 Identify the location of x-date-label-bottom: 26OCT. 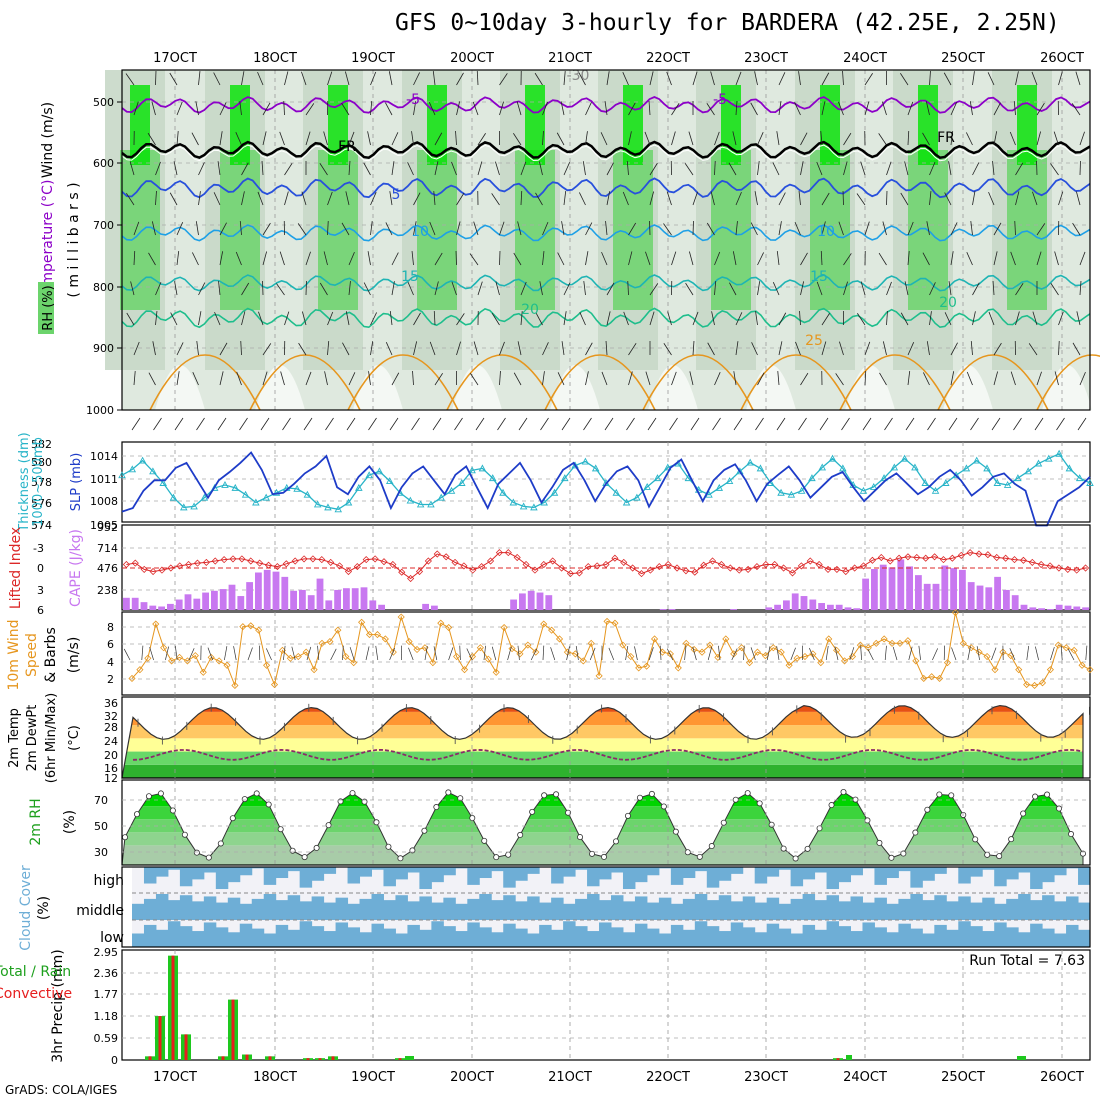
(1062, 1077).